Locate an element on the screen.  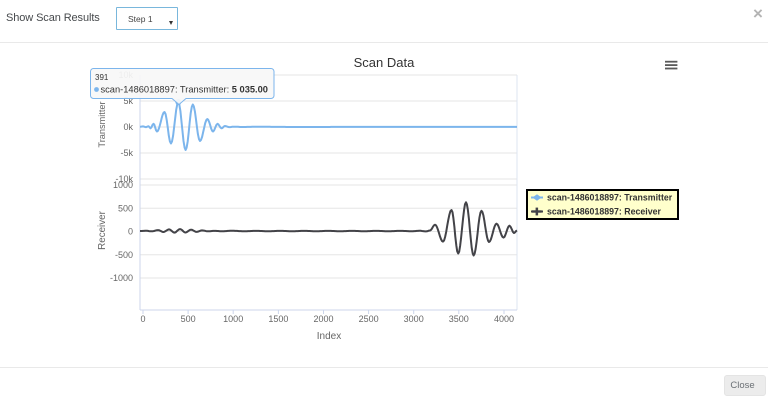
svg-text: 5k is located at coordinates (128, 101).